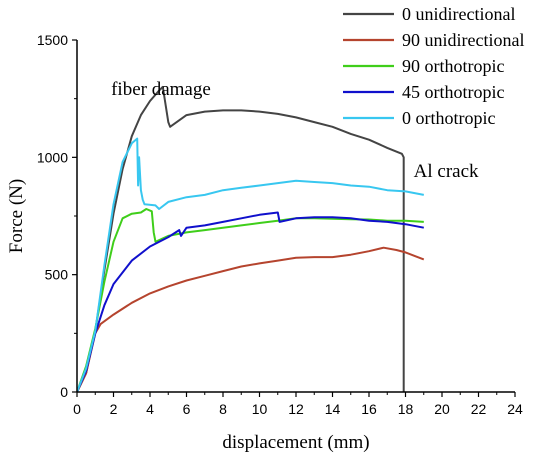 The width and height of the screenshot is (550, 459). What do you see at coordinates (260, 409) in the screenshot?
I see `x-tick-label: 10` at bounding box center [260, 409].